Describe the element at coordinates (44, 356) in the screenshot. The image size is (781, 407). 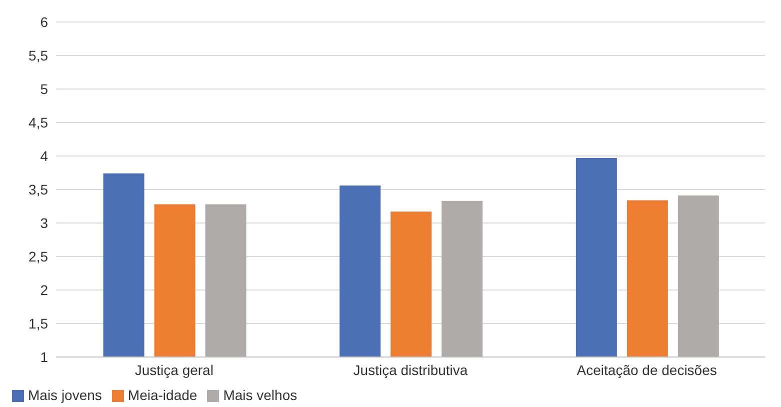
I see `y-tick-label: 1` at that location.